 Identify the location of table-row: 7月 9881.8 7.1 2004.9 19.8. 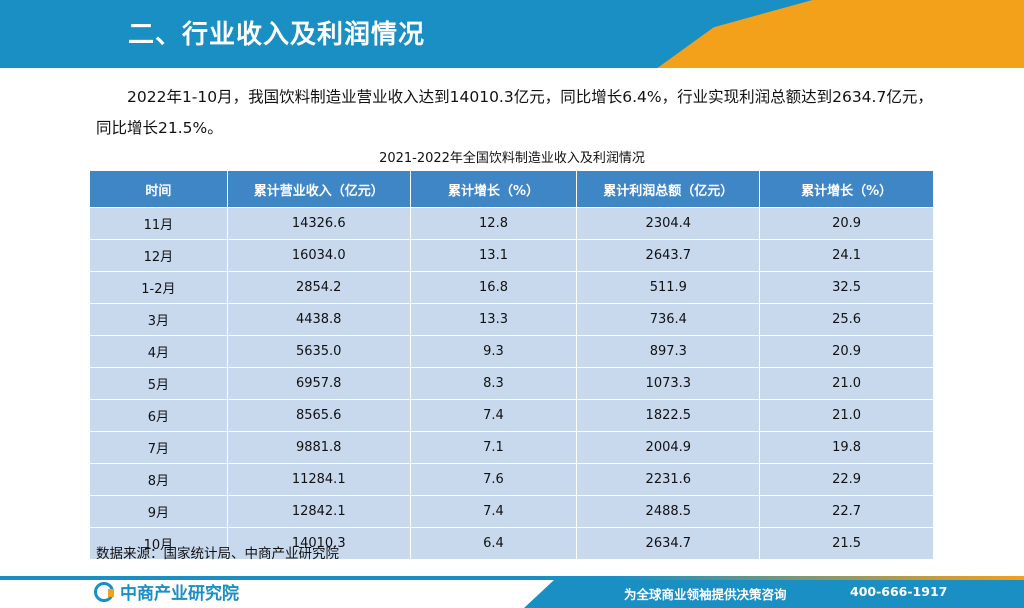
(511, 447).